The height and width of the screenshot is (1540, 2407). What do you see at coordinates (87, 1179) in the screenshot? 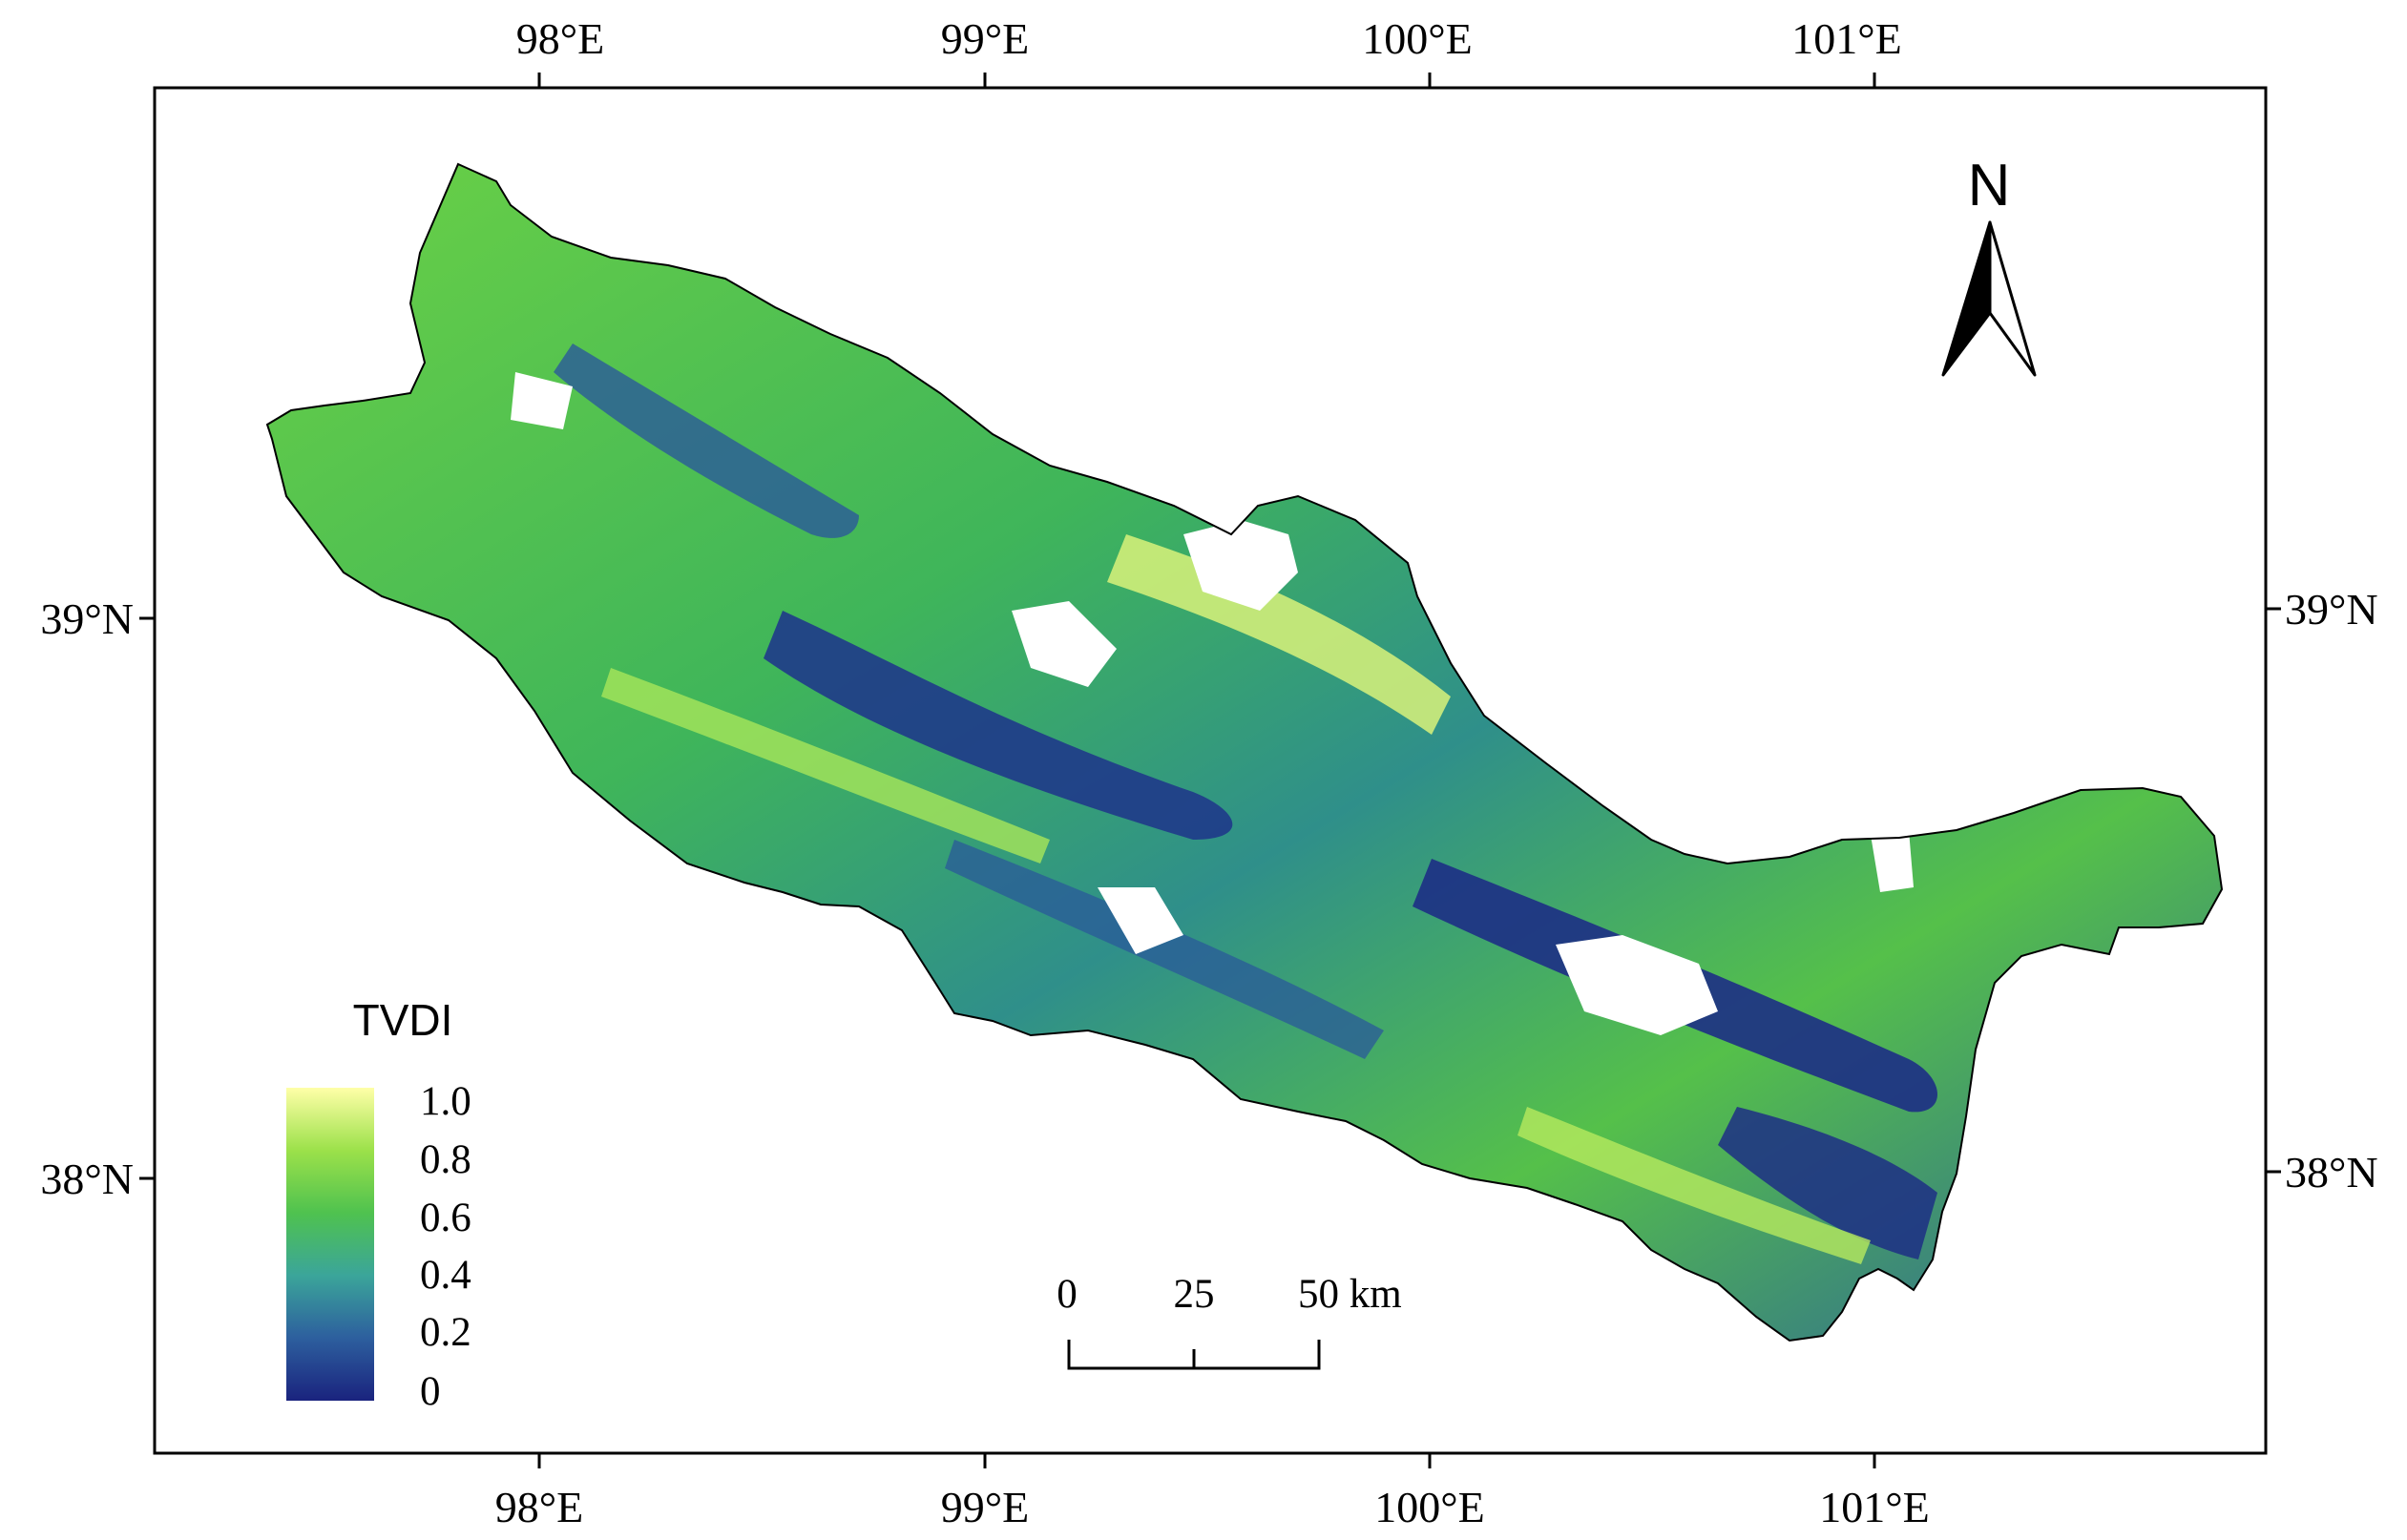
I see `left-lat-label-38: 38°N` at bounding box center [87, 1179].